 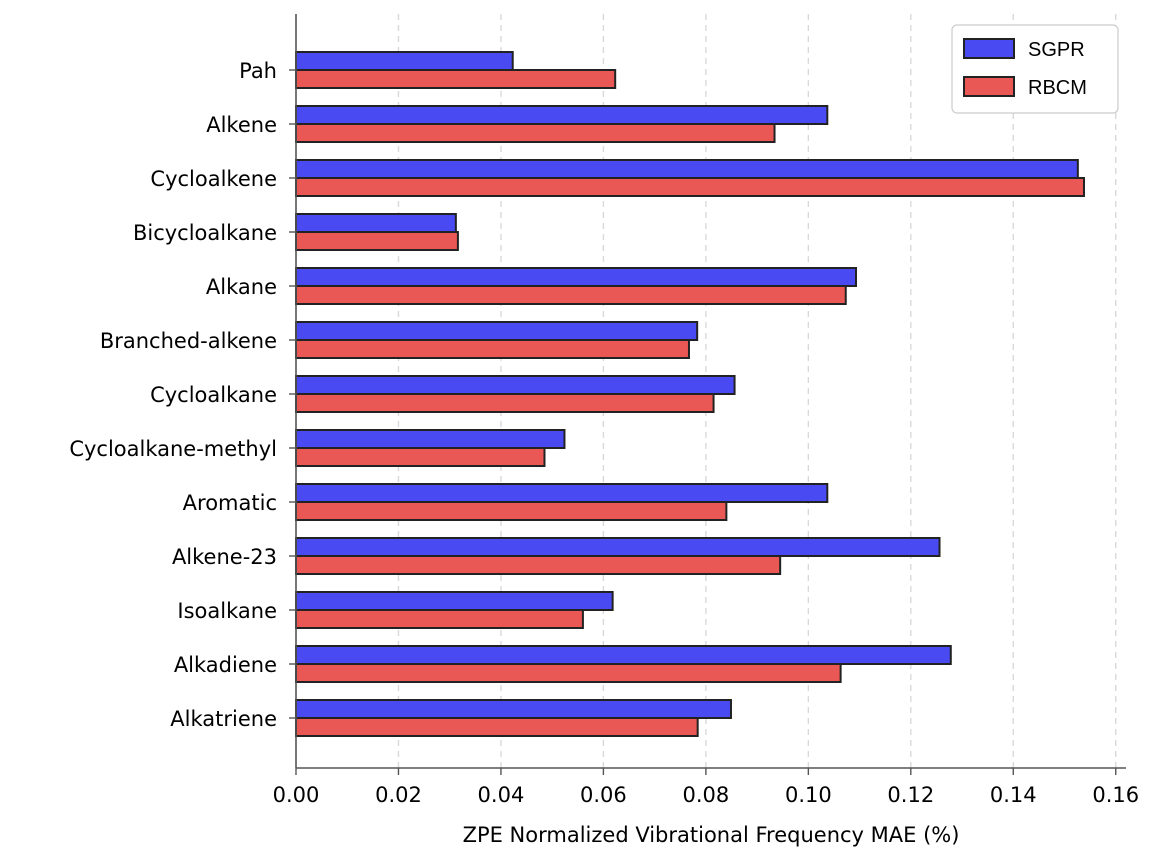 What do you see at coordinates (562, 493) in the screenshot?
I see `bar-sgpr-aromatic` at bounding box center [562, 493].